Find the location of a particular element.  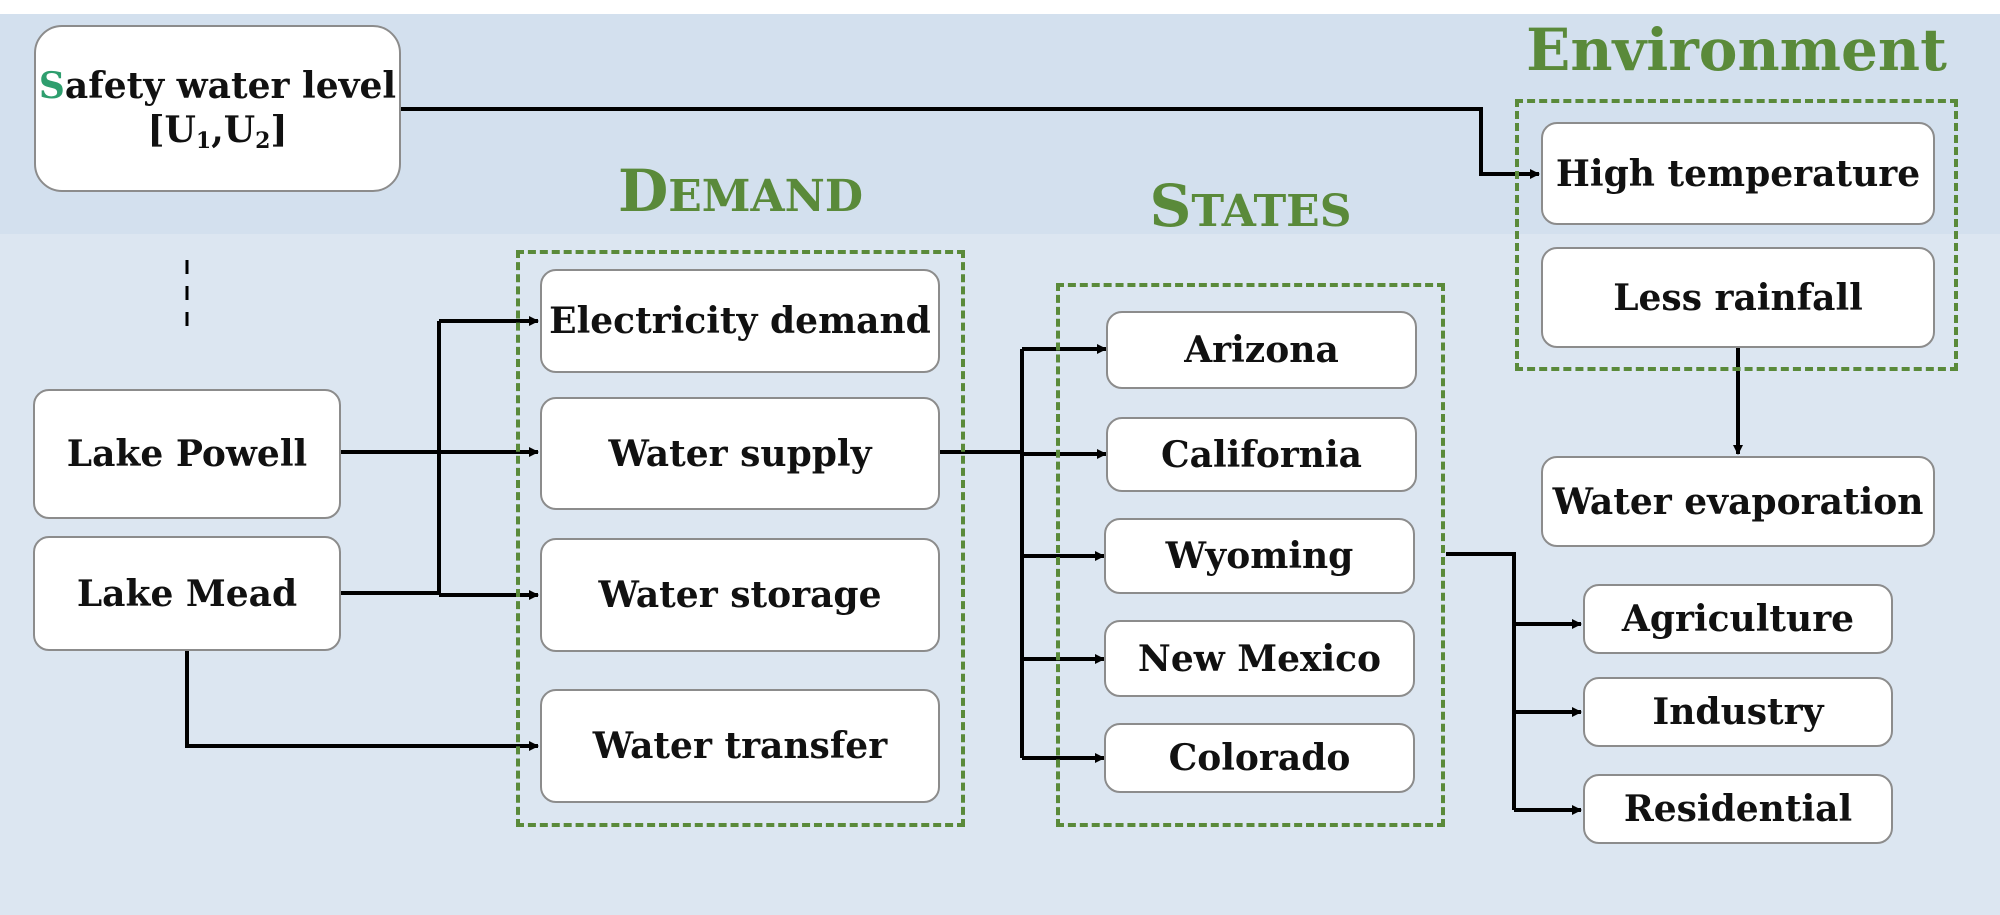

demand-title-rest: EMAND is located at coordinates (766, 196).